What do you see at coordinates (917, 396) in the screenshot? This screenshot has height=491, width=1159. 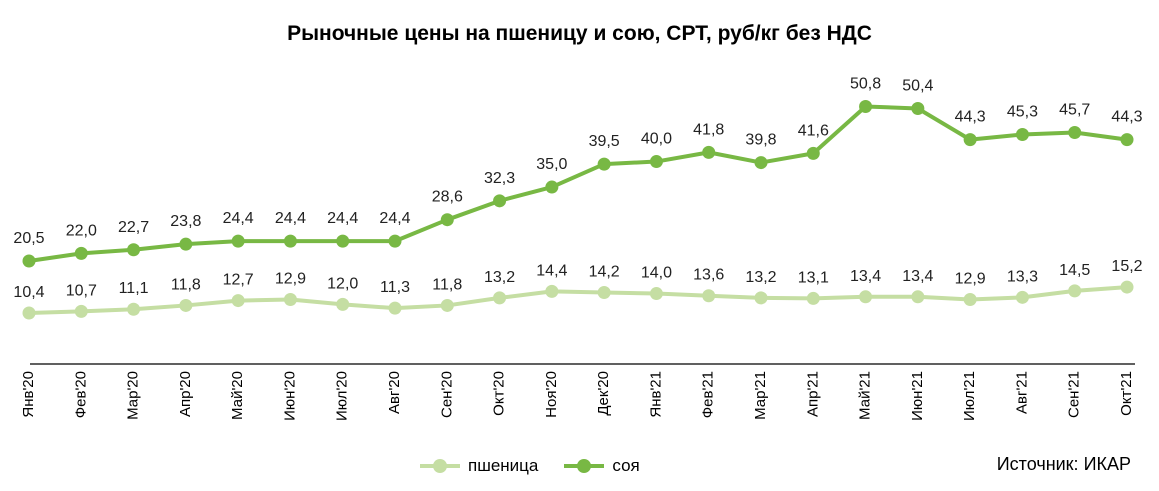 I see `x-tick-label: Июн'21` at bounding box center [917, 396].